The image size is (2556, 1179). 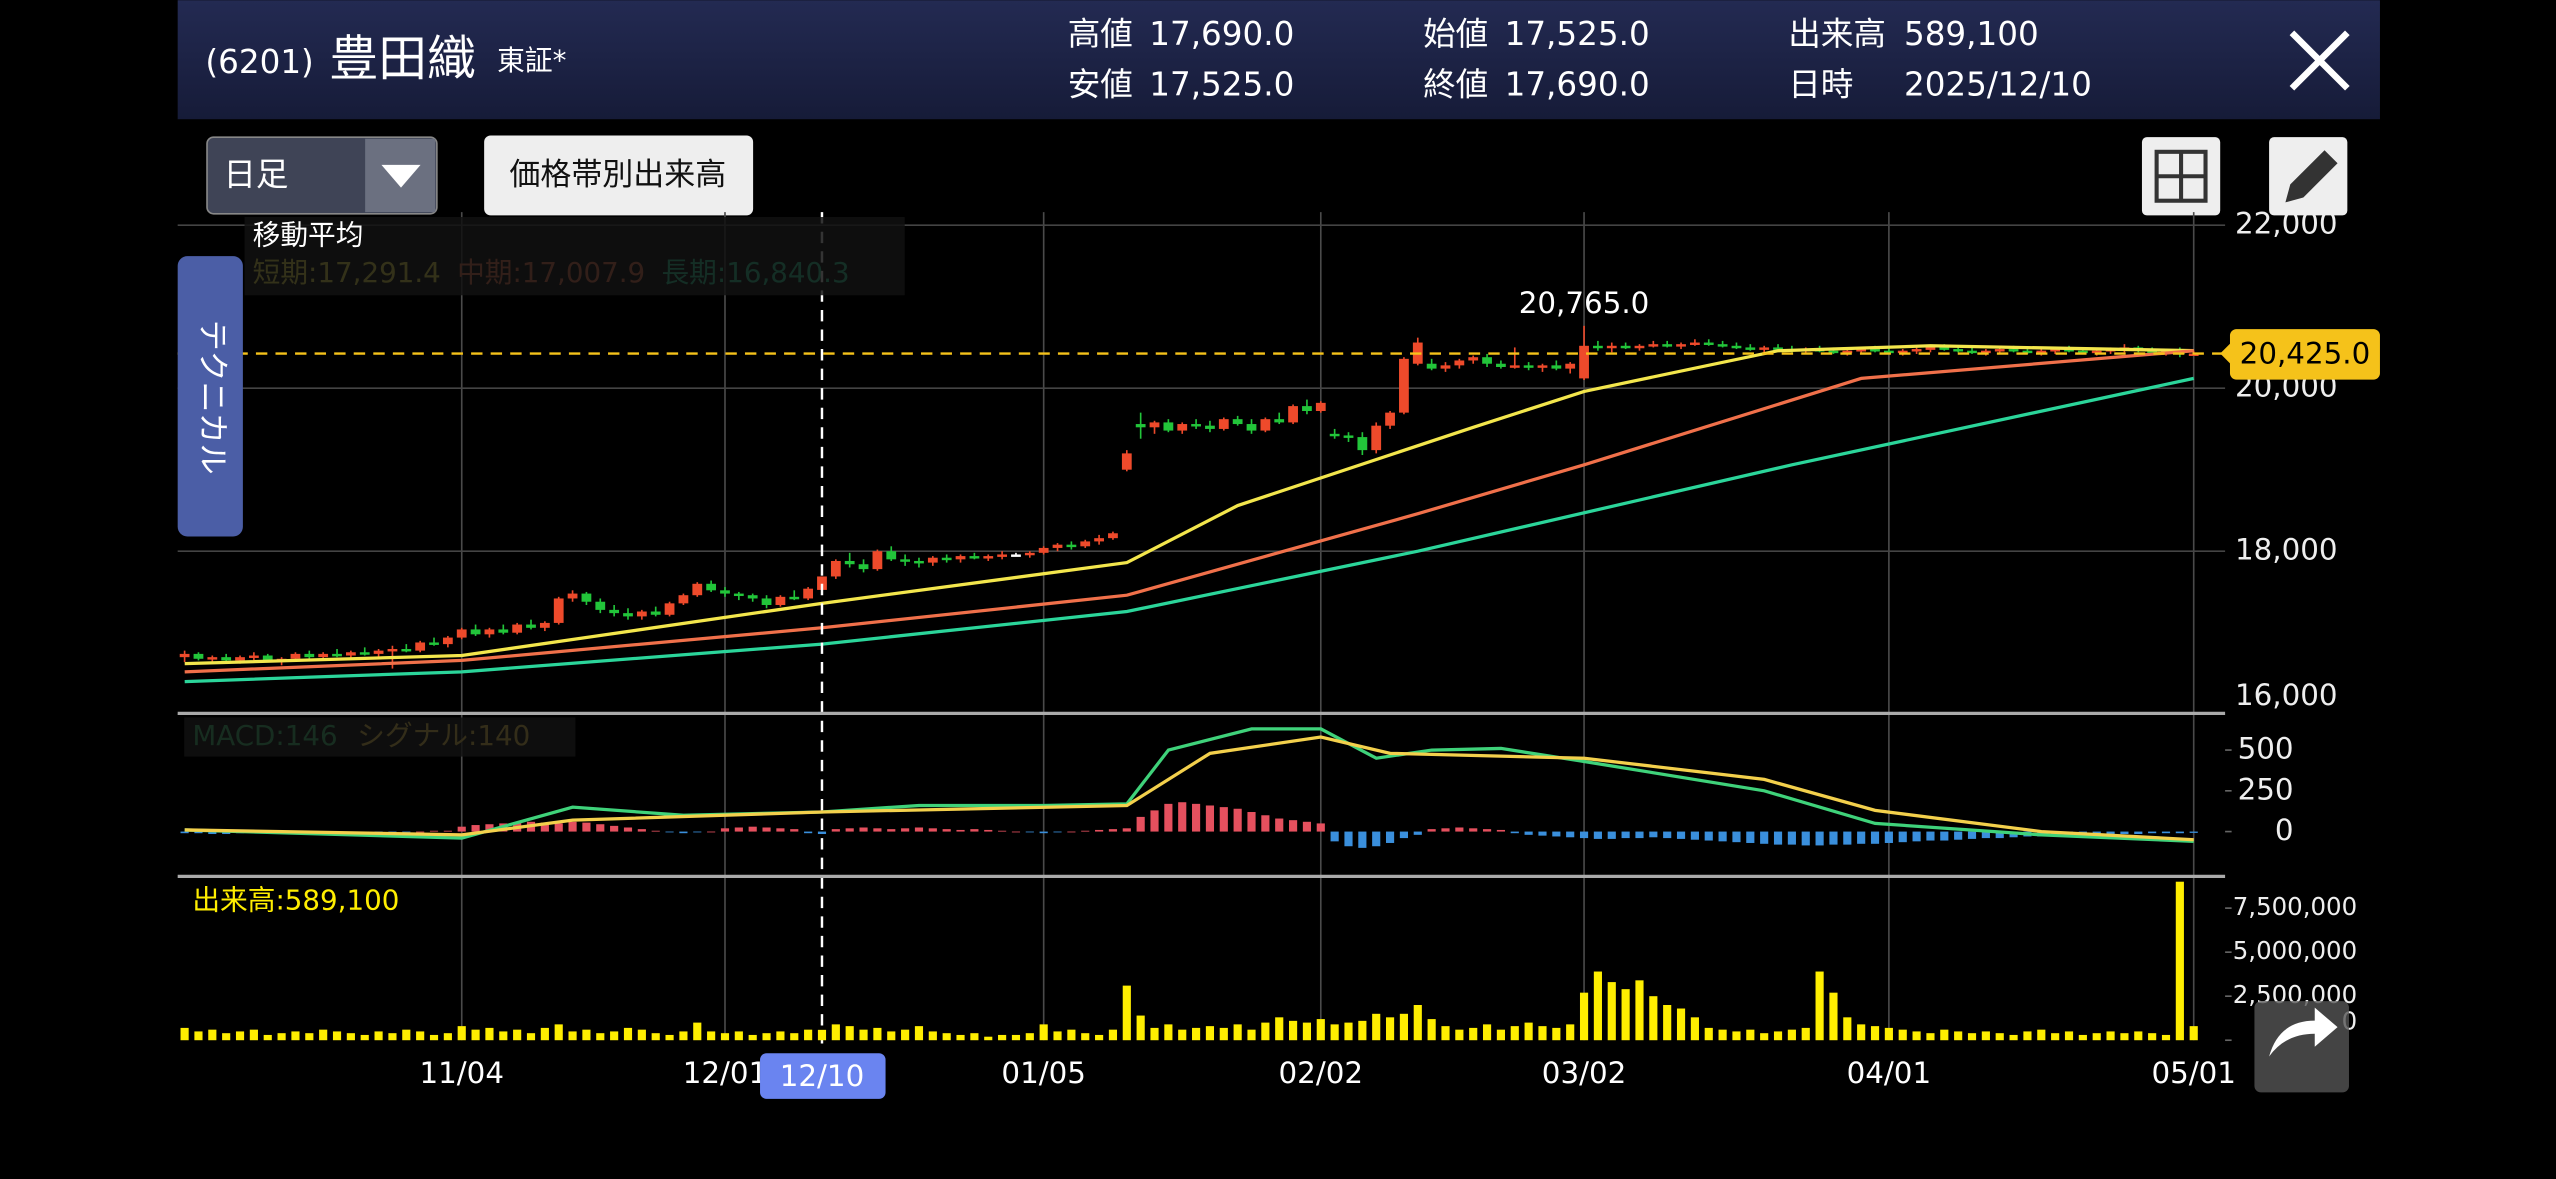 I want to click on quote-label: 終値, so click(x=1455, y=85).